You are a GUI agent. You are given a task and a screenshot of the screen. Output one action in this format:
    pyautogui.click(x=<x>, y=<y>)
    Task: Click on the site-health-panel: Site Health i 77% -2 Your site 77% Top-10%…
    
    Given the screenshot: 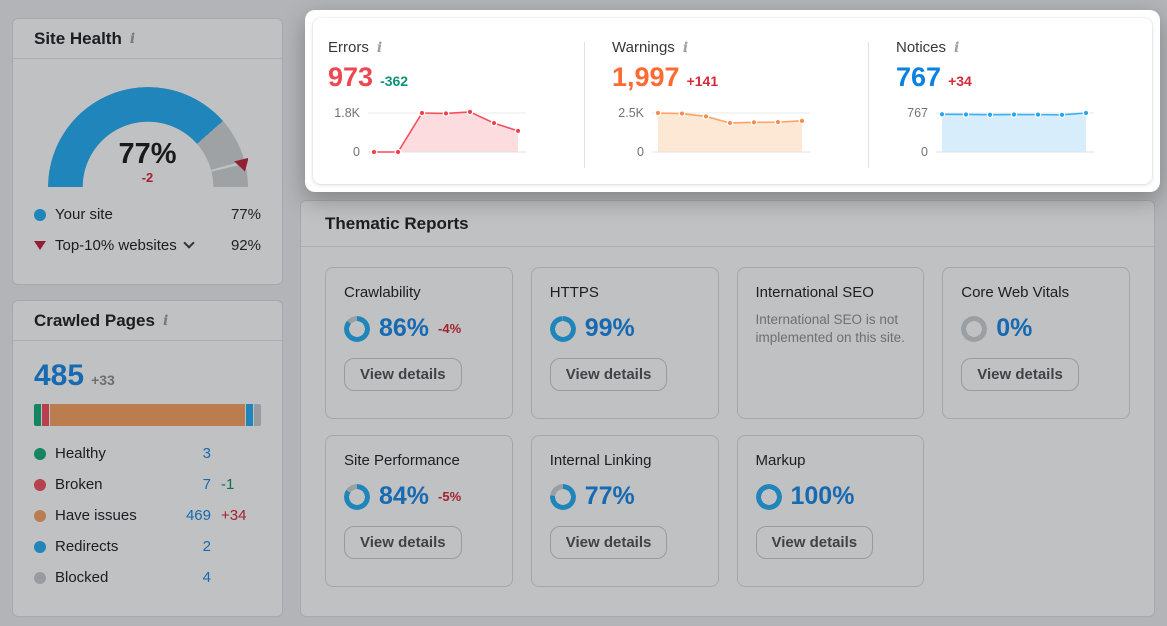 What is the action you would take?
    pyautogui.click(x=147, y=151)
    